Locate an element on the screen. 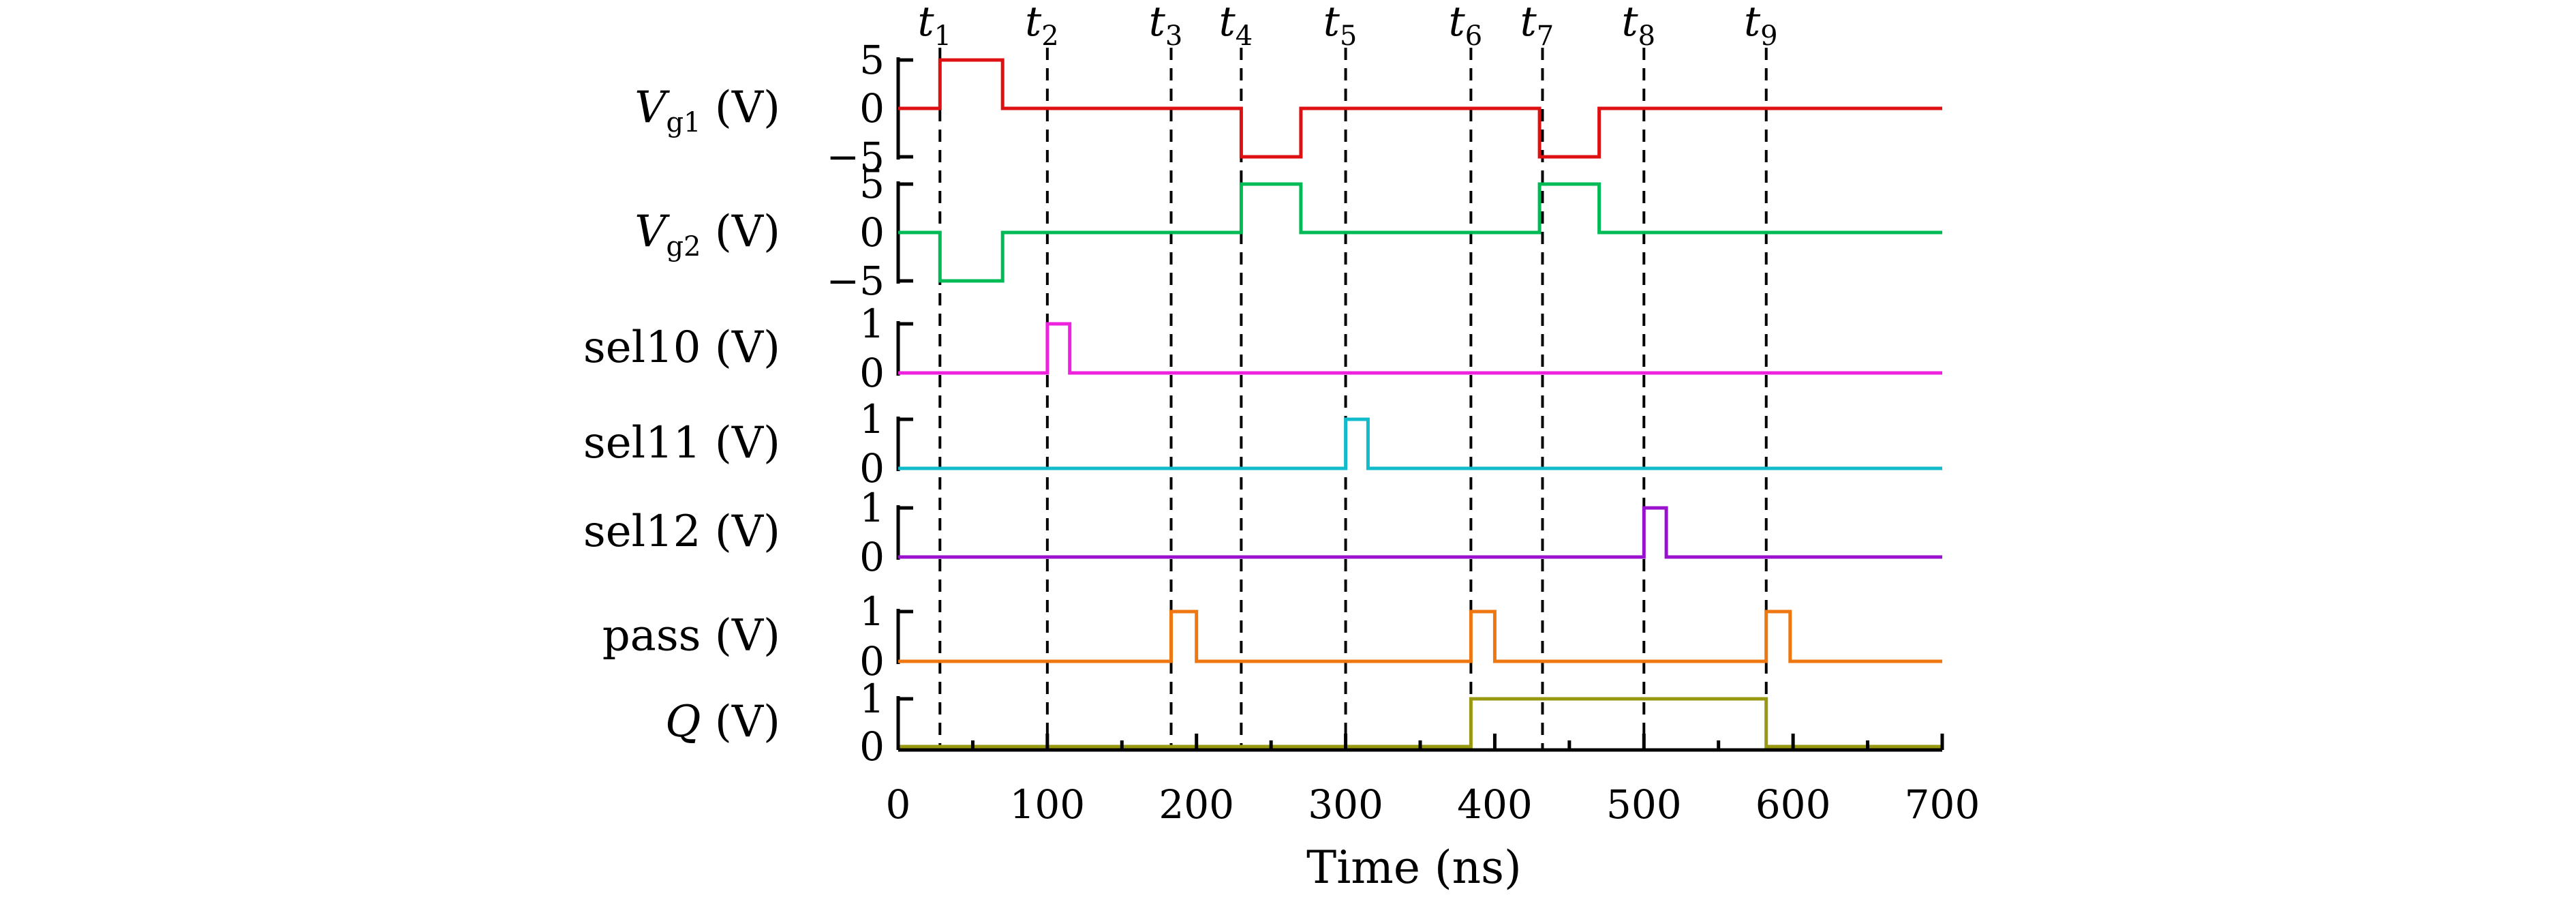 Image resolution: width=2576 pixels, height=902 pixels. y-tick-label-sel10-1: 0 is located at coordinates (872, 373).